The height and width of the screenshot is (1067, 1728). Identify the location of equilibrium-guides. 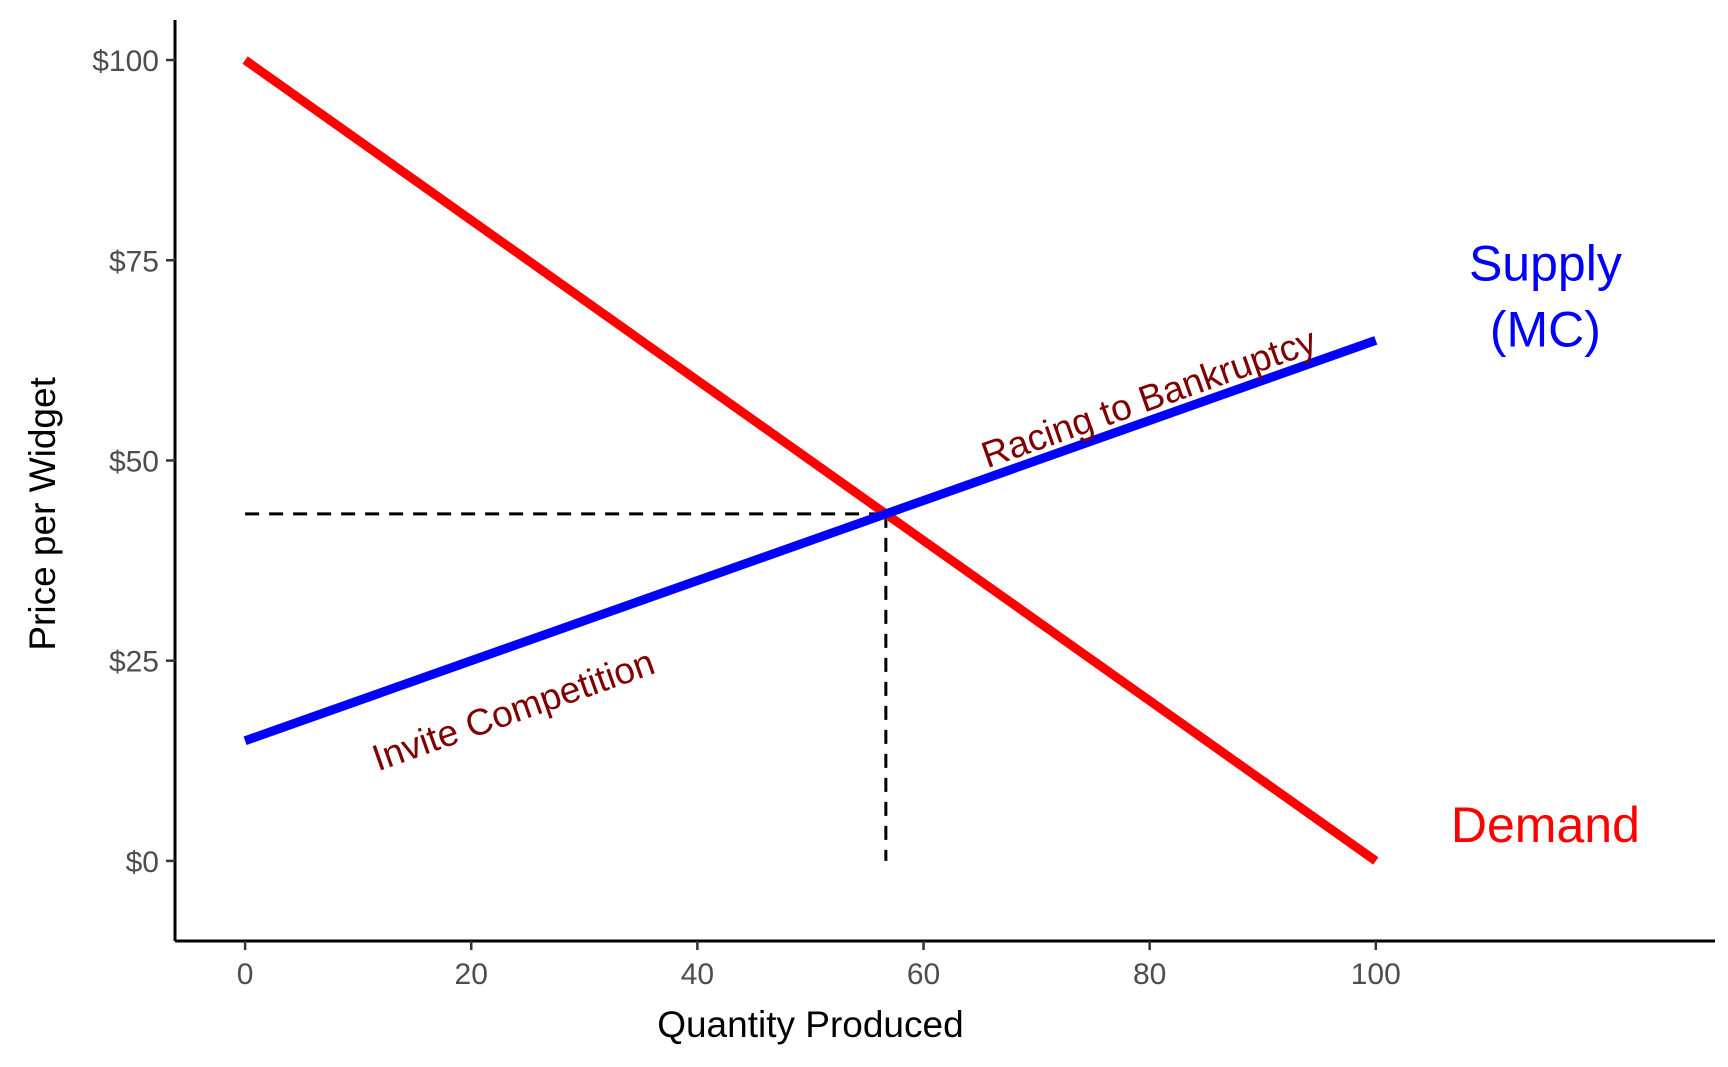
(566, 686).